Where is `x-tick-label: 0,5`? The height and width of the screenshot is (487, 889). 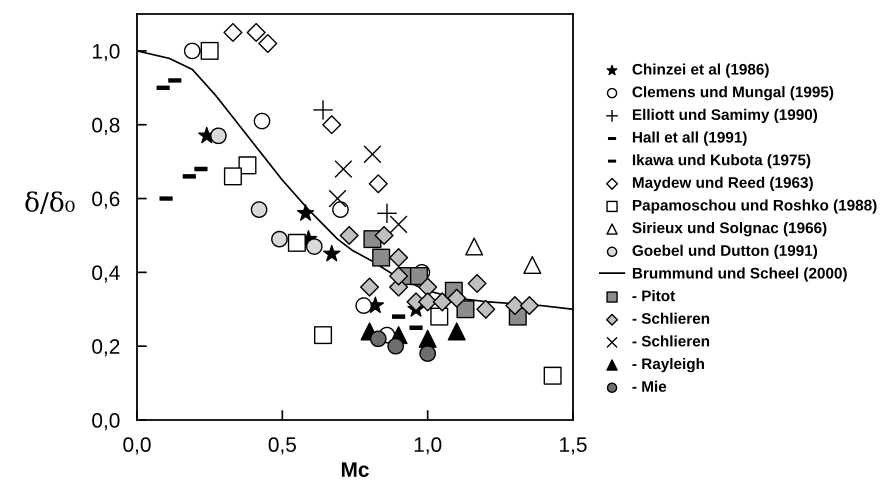 x-tick-label: 0,5 is located at coordinates (282, 445).